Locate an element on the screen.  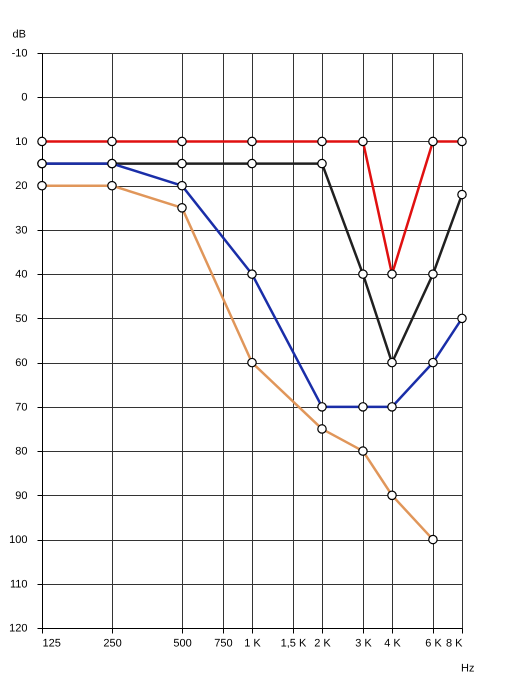
y-tick-label: 100 is located at coordinates (18, 540).